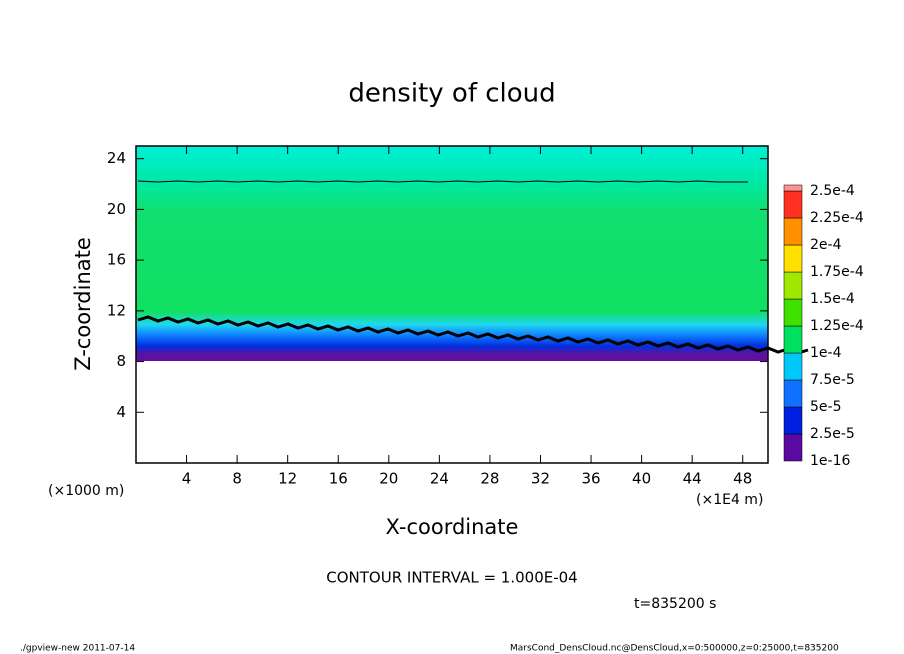 The width and height of the screenshot is (904, 654). What do you see at coordinates (116, 158) in the screenshot?
I see `y-tick-label: 24` at bounding box center [116, 158].